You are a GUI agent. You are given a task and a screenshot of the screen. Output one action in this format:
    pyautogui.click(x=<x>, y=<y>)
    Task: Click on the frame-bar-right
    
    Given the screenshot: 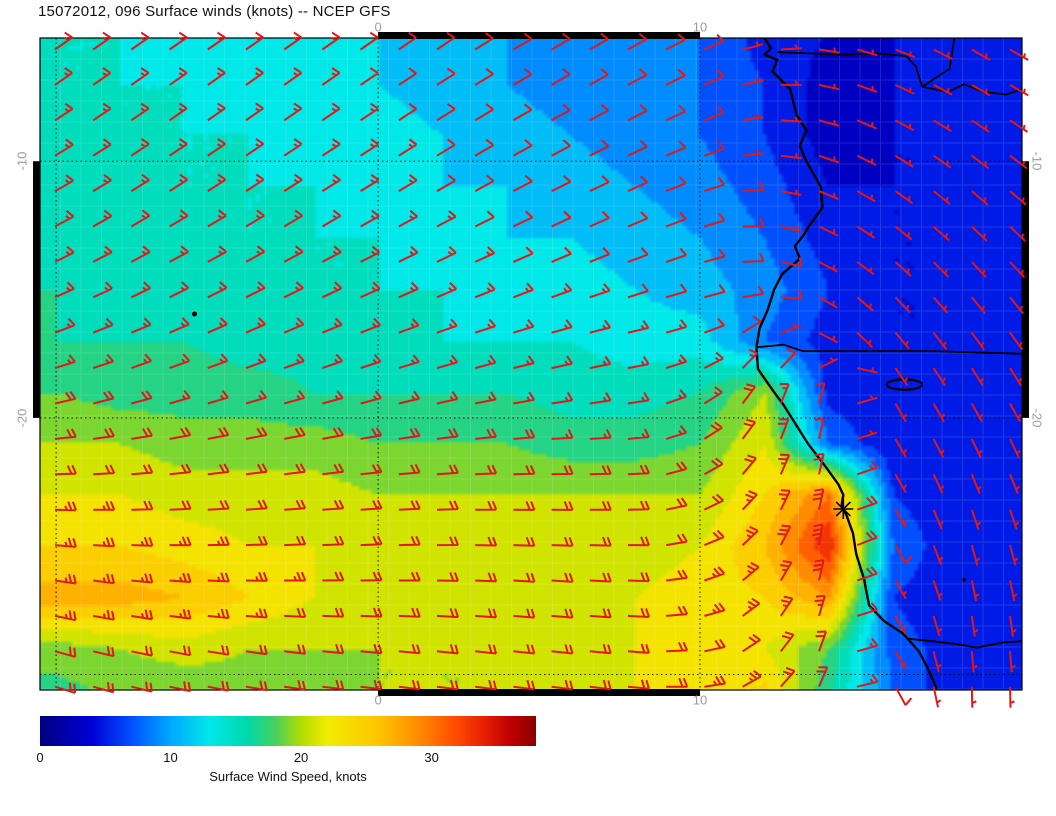 What is the action you would take?
    pyautogui.click(x=1025, y=289)
    